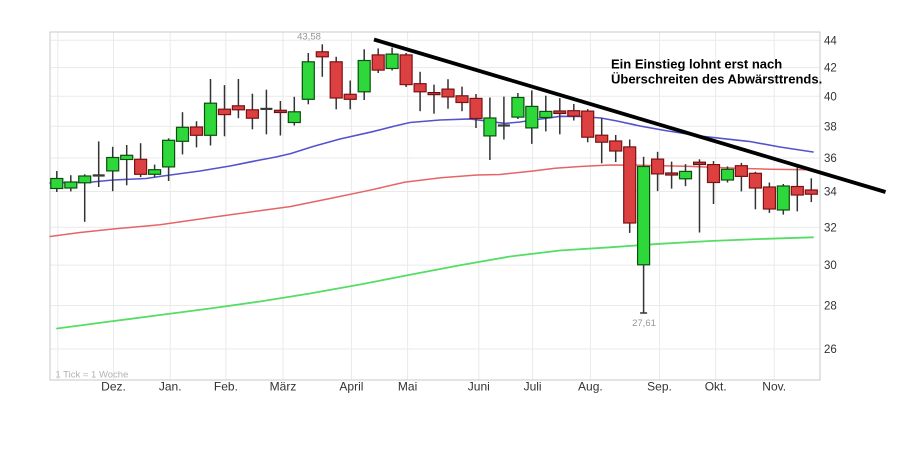 The width and height of the screenshot is (916, 453). I want to click on svg-text: Sep., so click(659, 387).